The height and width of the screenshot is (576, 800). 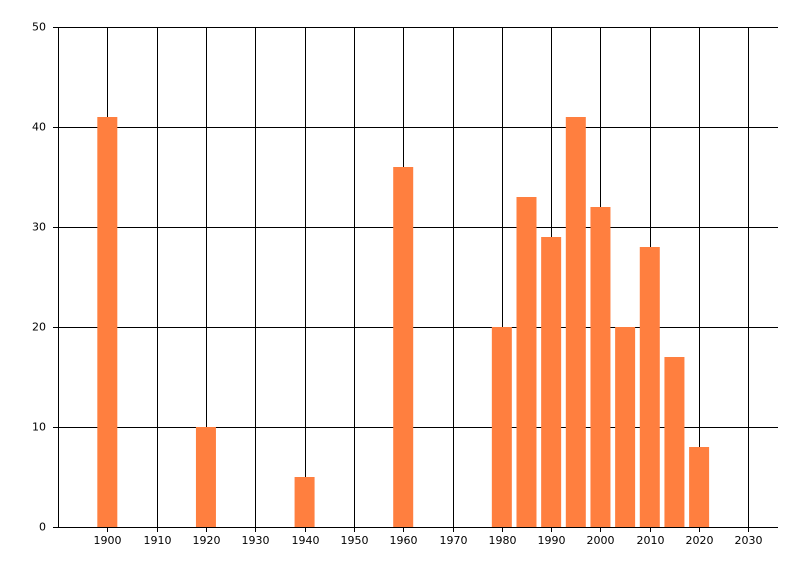 I want to click on x-tick-label: 2010, so click(x=651, y=540).